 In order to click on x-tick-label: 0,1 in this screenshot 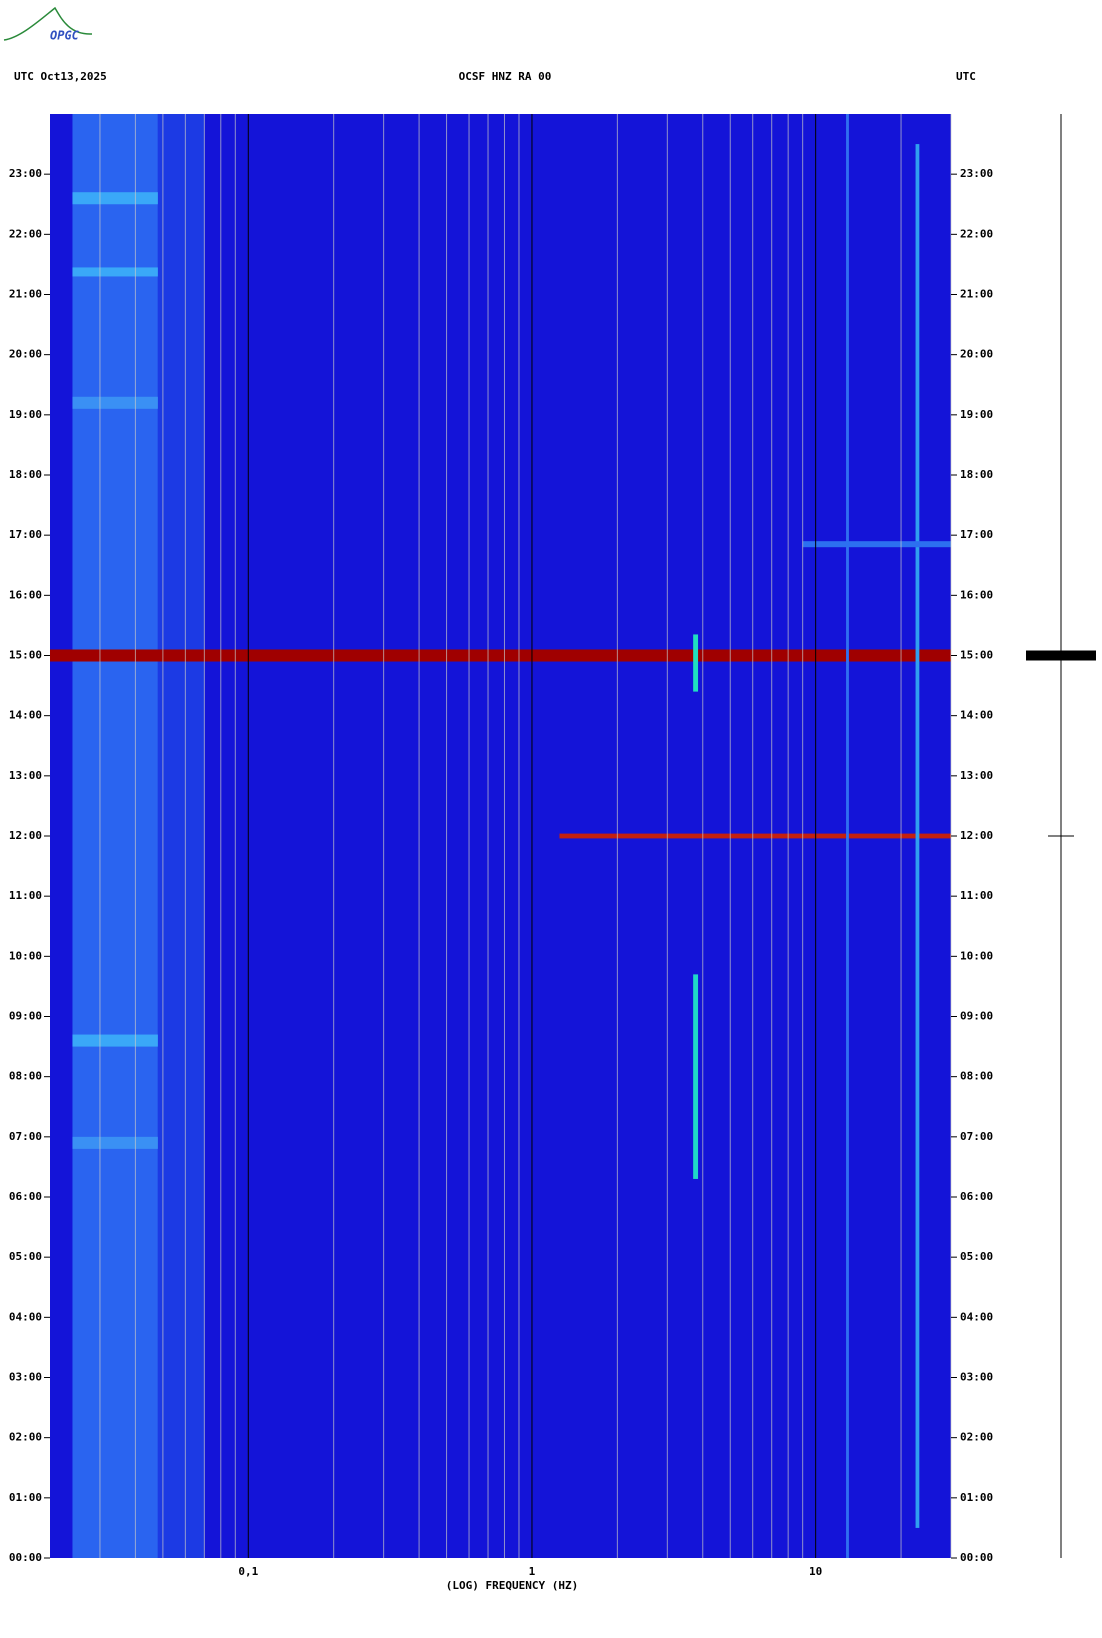, I will do `click(248, 1571)`.